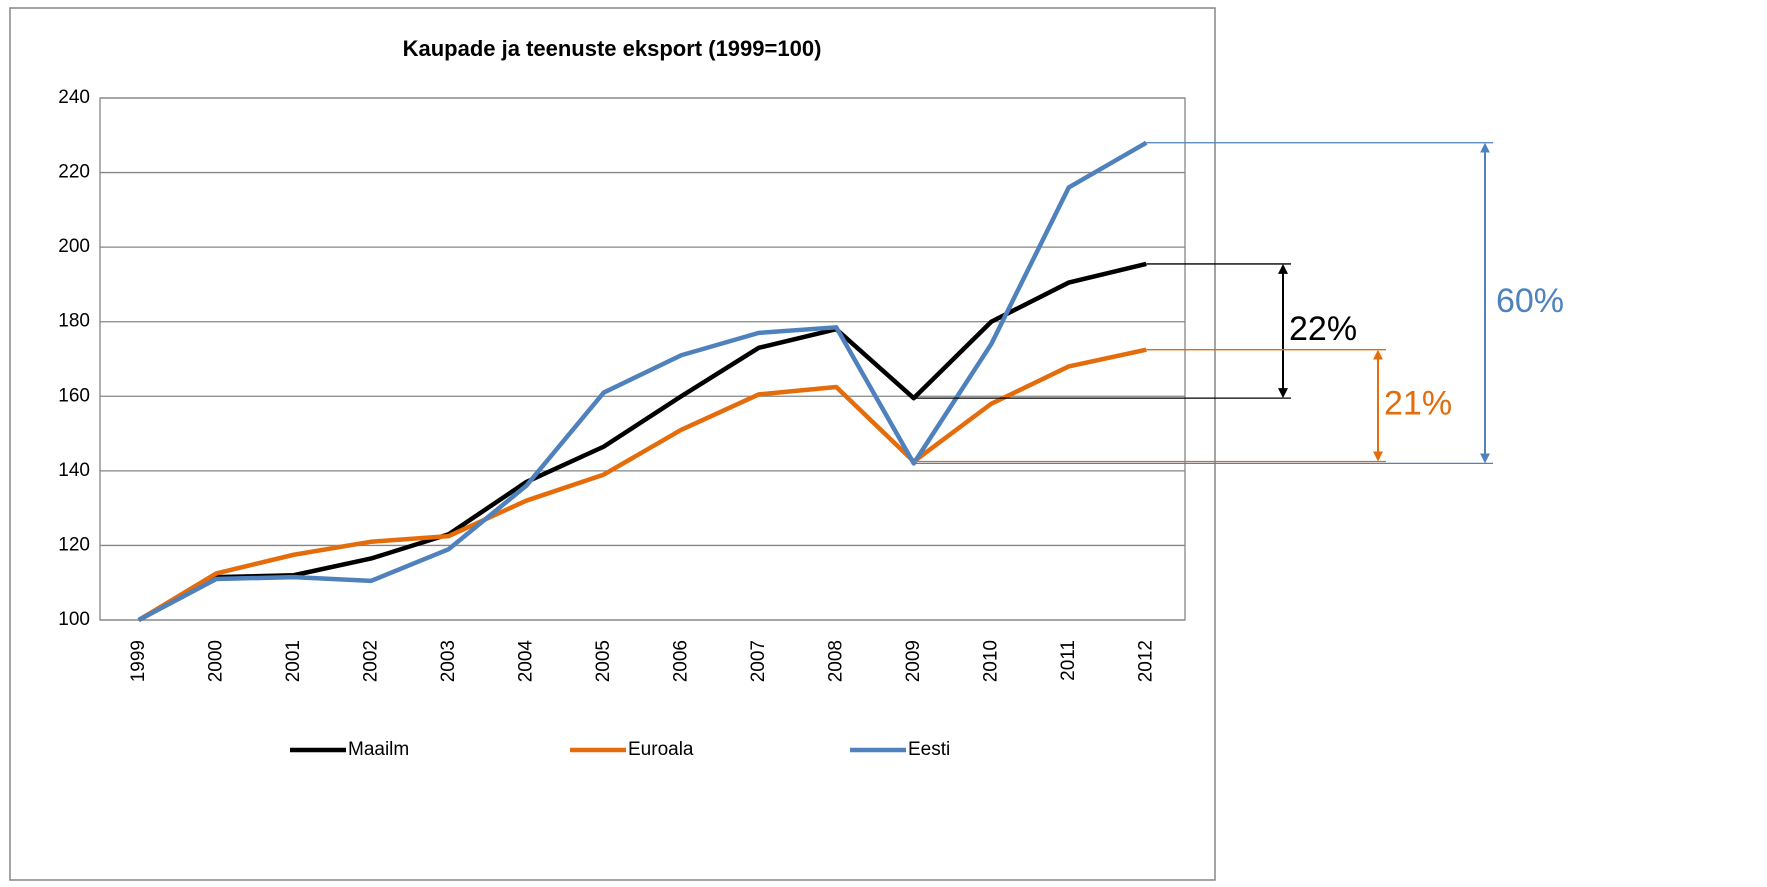 The height and width of the screenshot is (887, 1767). Describe the element at coordinates (929, 749) in the screenshot. I see `legend-label: Eesti` at that location.